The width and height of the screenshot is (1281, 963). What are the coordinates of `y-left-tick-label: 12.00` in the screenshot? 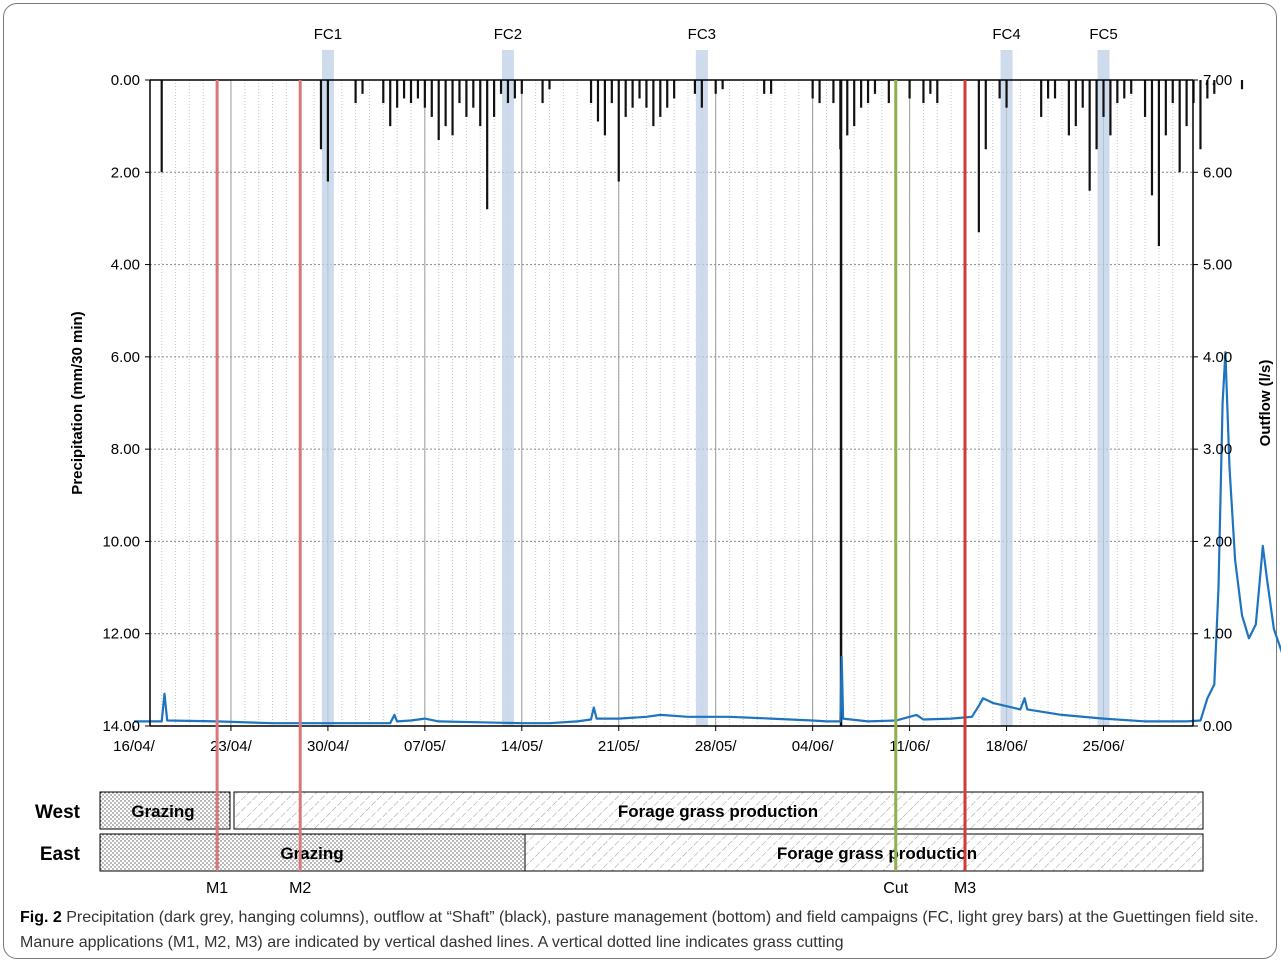 It's located at (121, 634).